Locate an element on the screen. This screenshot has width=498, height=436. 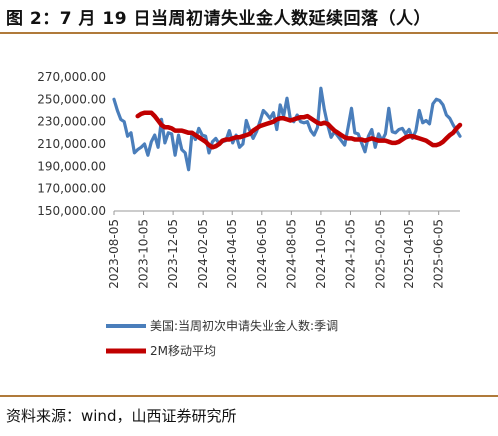
legend-label-raw: 美国:当周初次申请失业金人数:季调 is located at coordinates (244, 325).